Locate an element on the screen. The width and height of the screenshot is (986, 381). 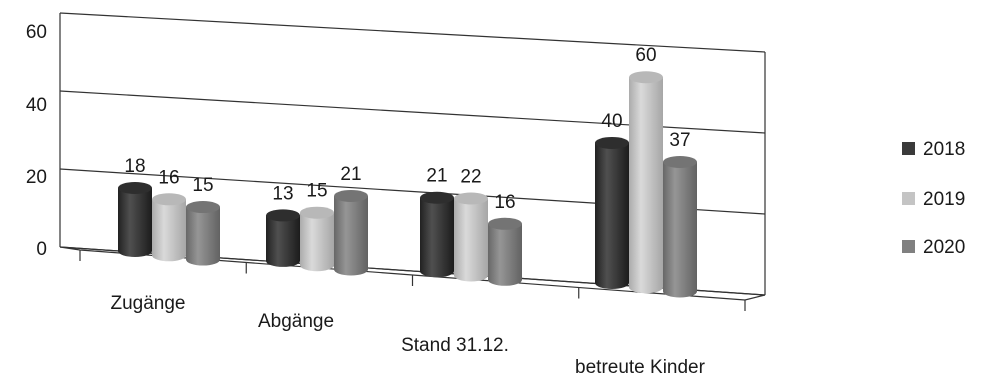
value-label-zugänge-2020: 15 is located at coordinates (202, 185).